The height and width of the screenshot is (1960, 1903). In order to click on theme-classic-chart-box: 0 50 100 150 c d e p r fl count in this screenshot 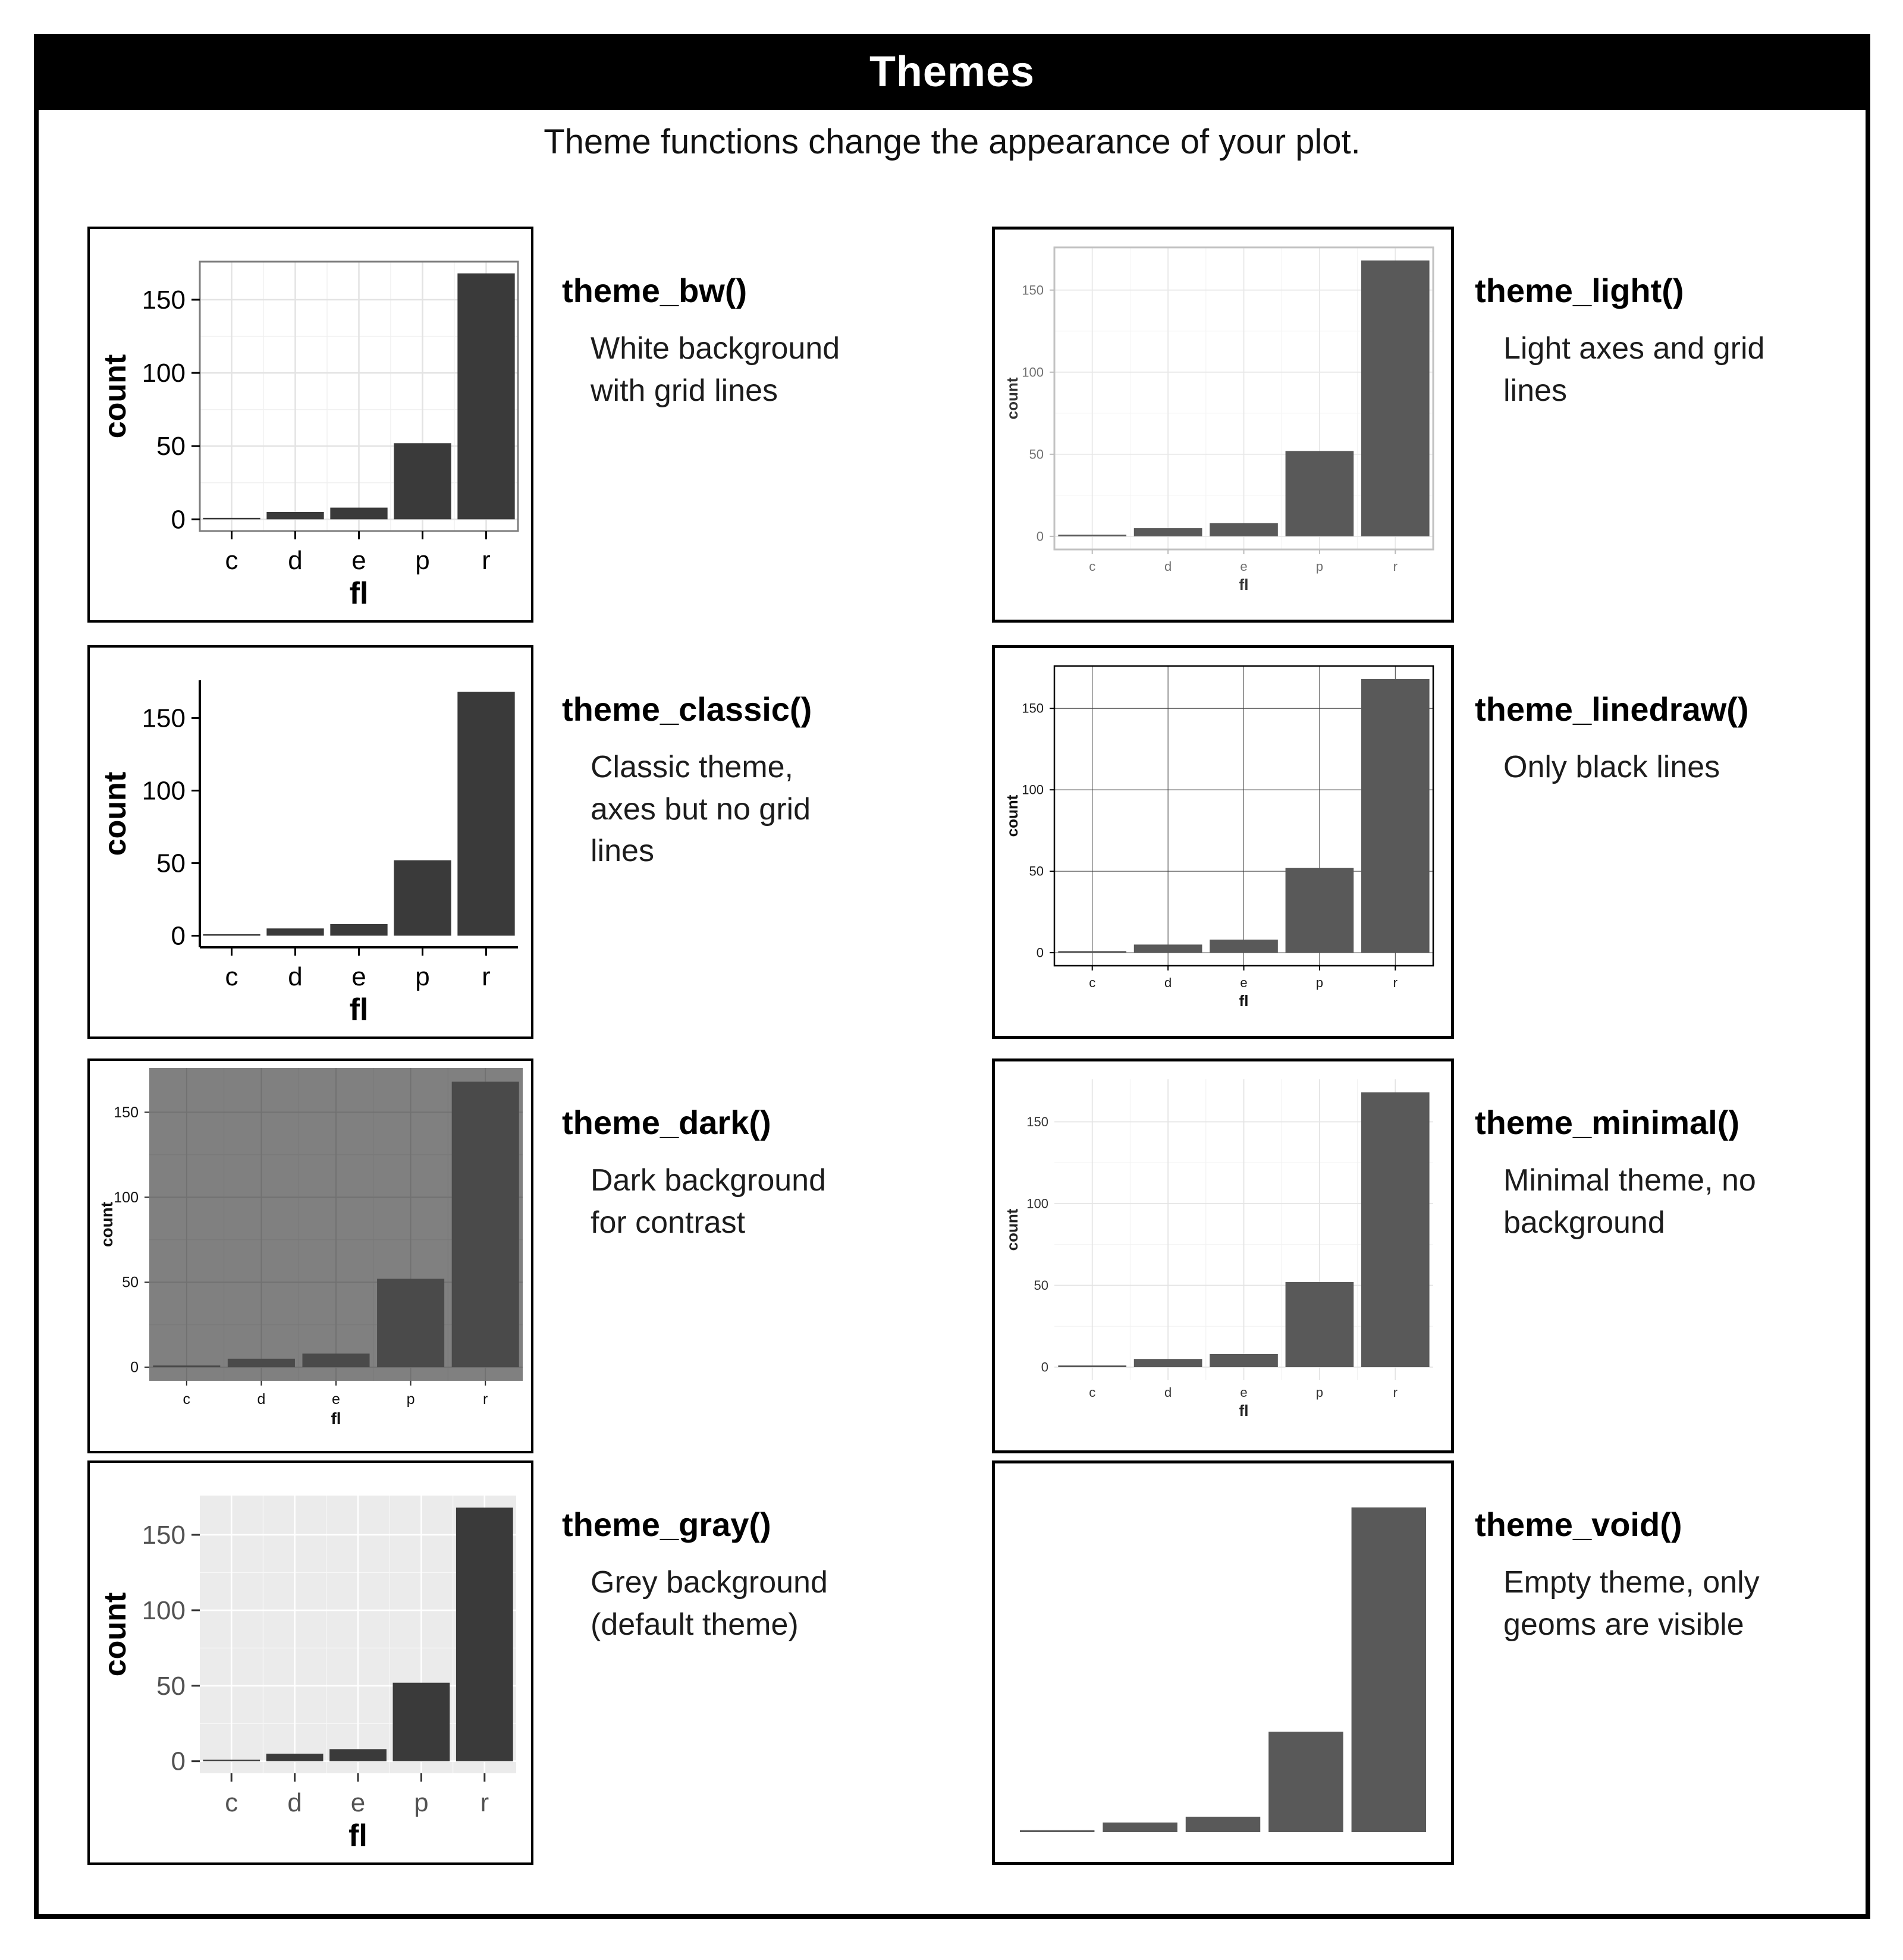, I will do `click(310, 842)`.